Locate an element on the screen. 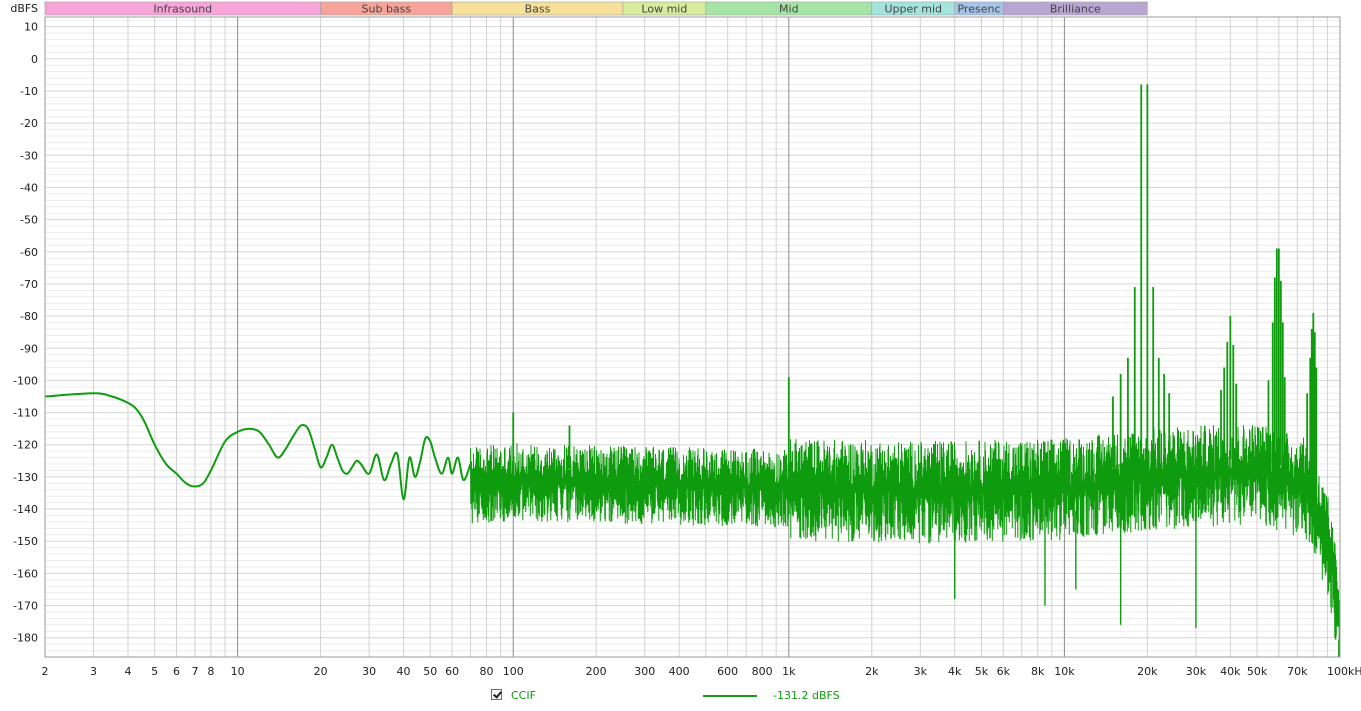 Image resolution: width=1361 pixels, height=711 pixels. band-label: Low mid is located at coordinates (664, 9).